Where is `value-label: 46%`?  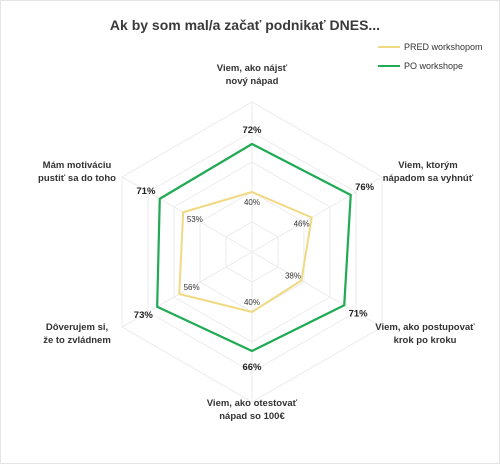 value-label: 46% is located at coordinates (302, 223).